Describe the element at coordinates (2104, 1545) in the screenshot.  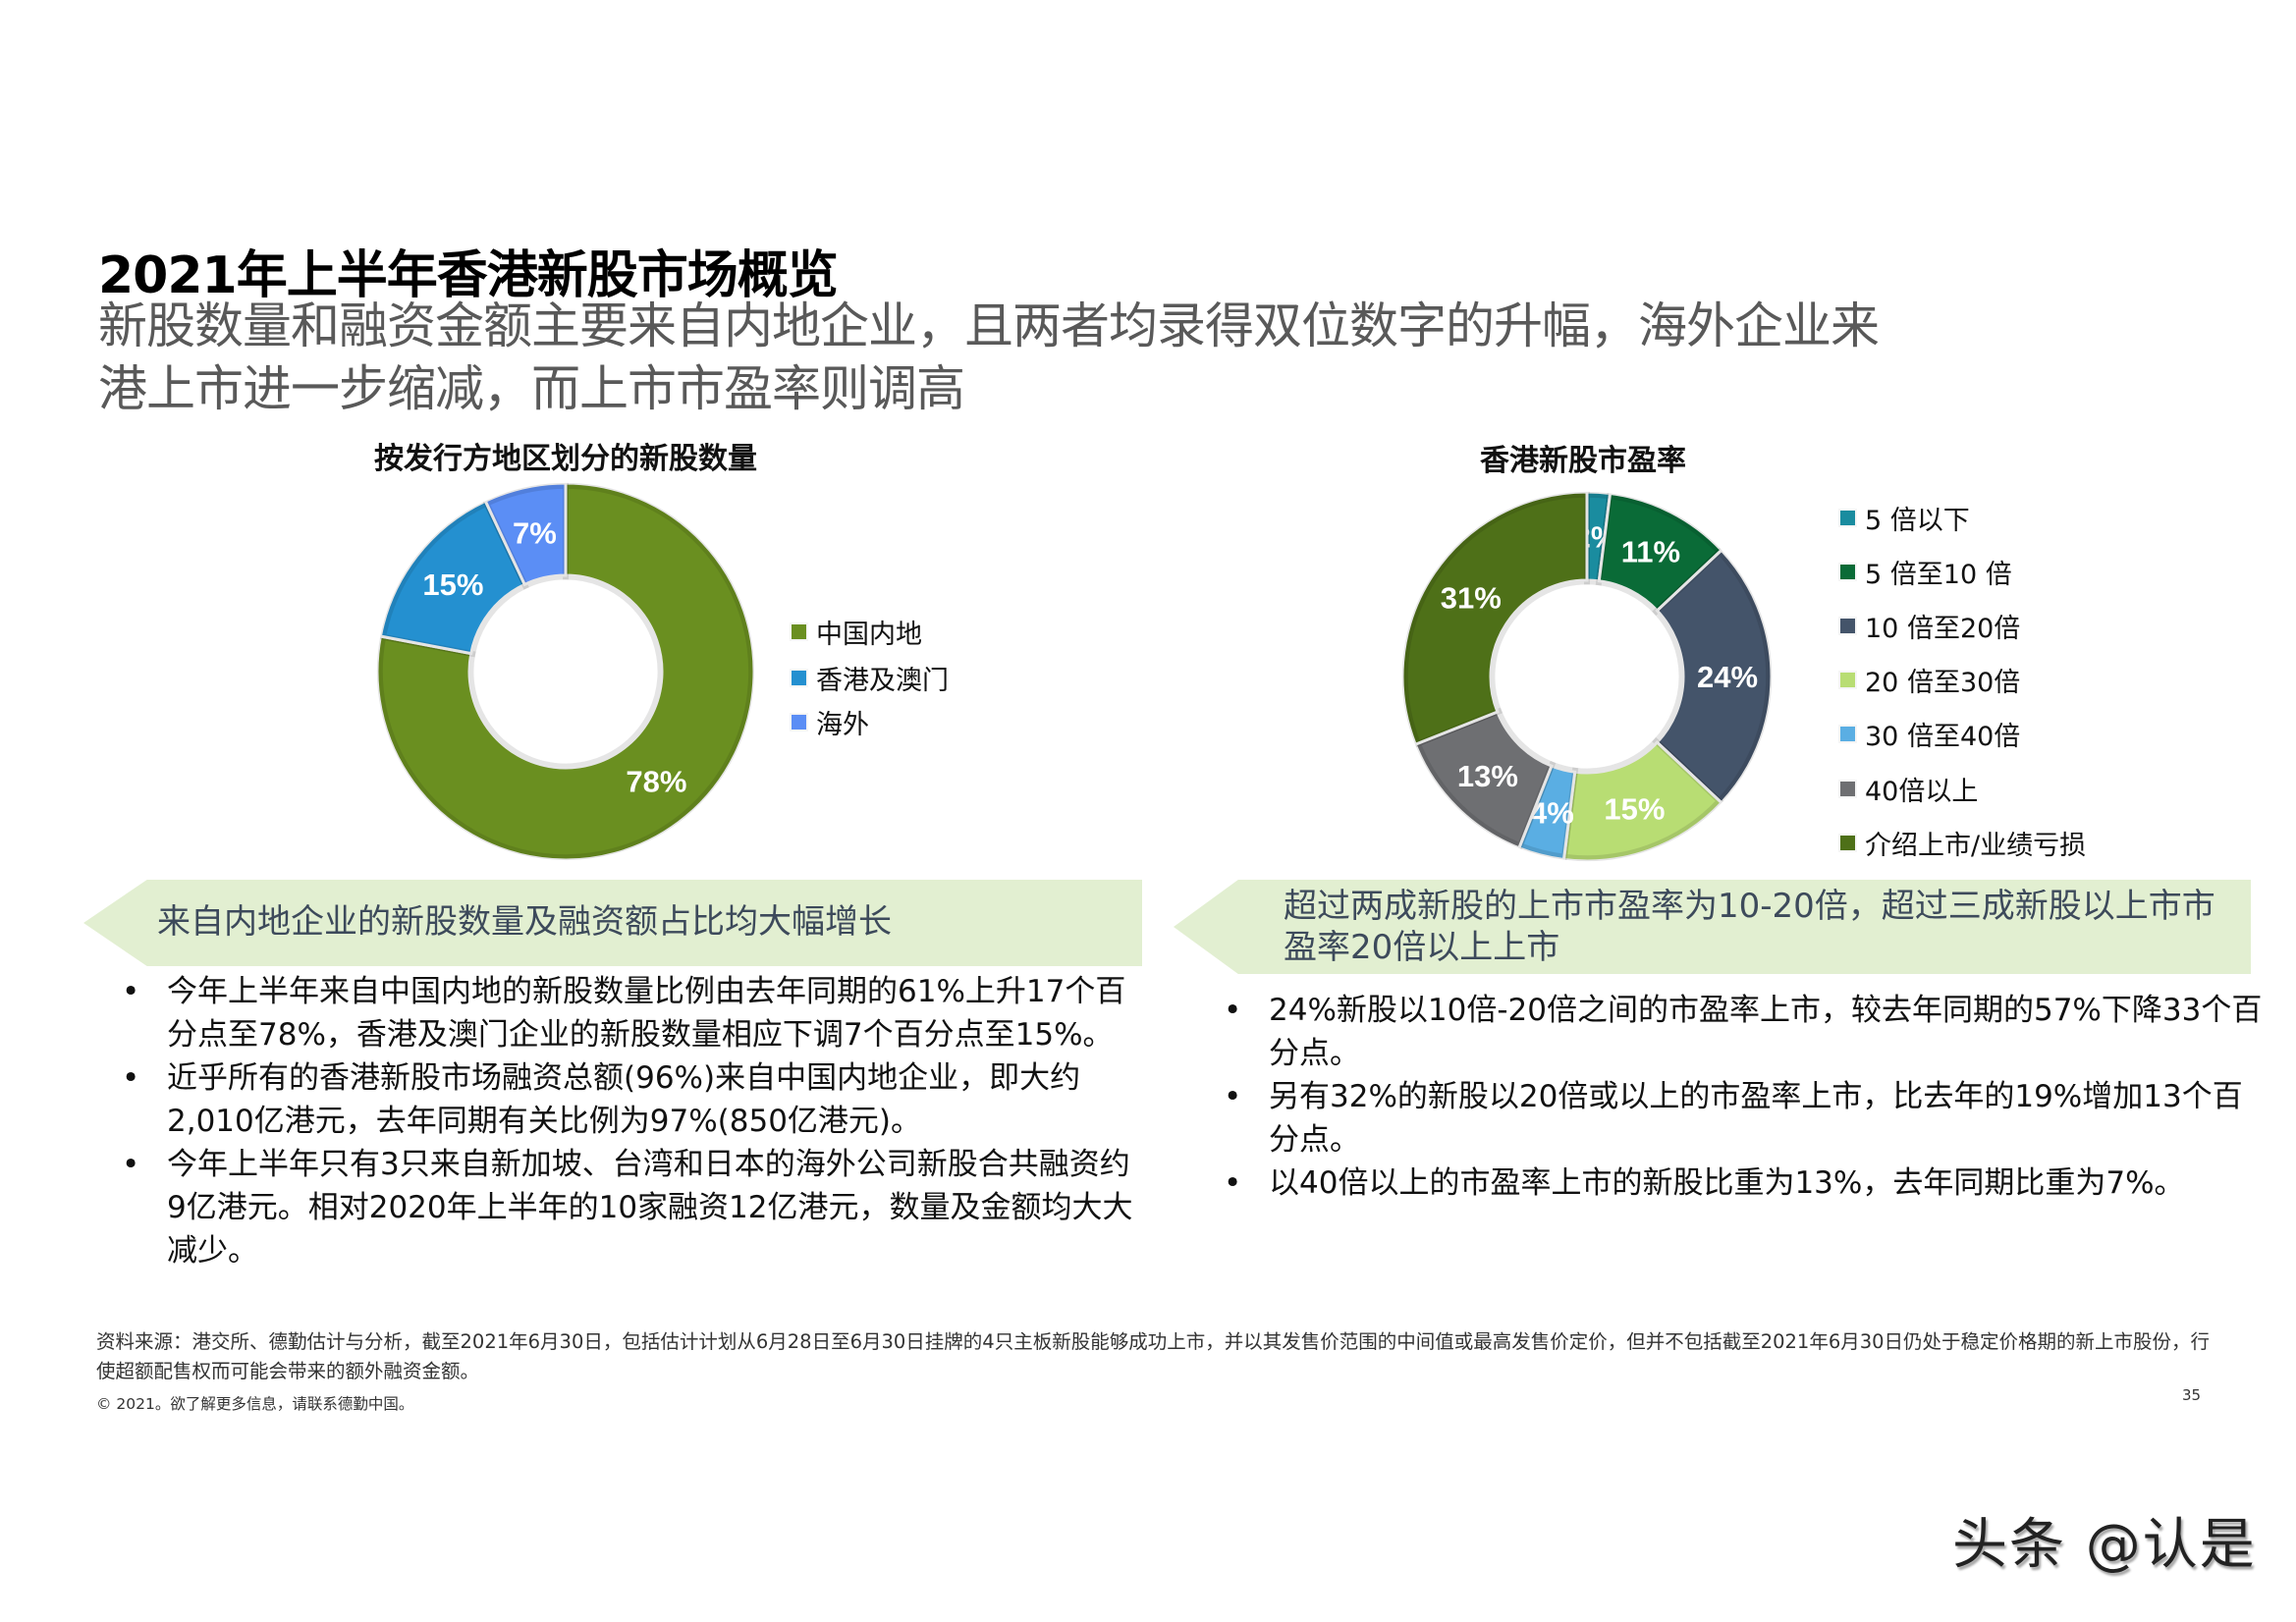
I see `watermark: 头条 @认是` at that location.